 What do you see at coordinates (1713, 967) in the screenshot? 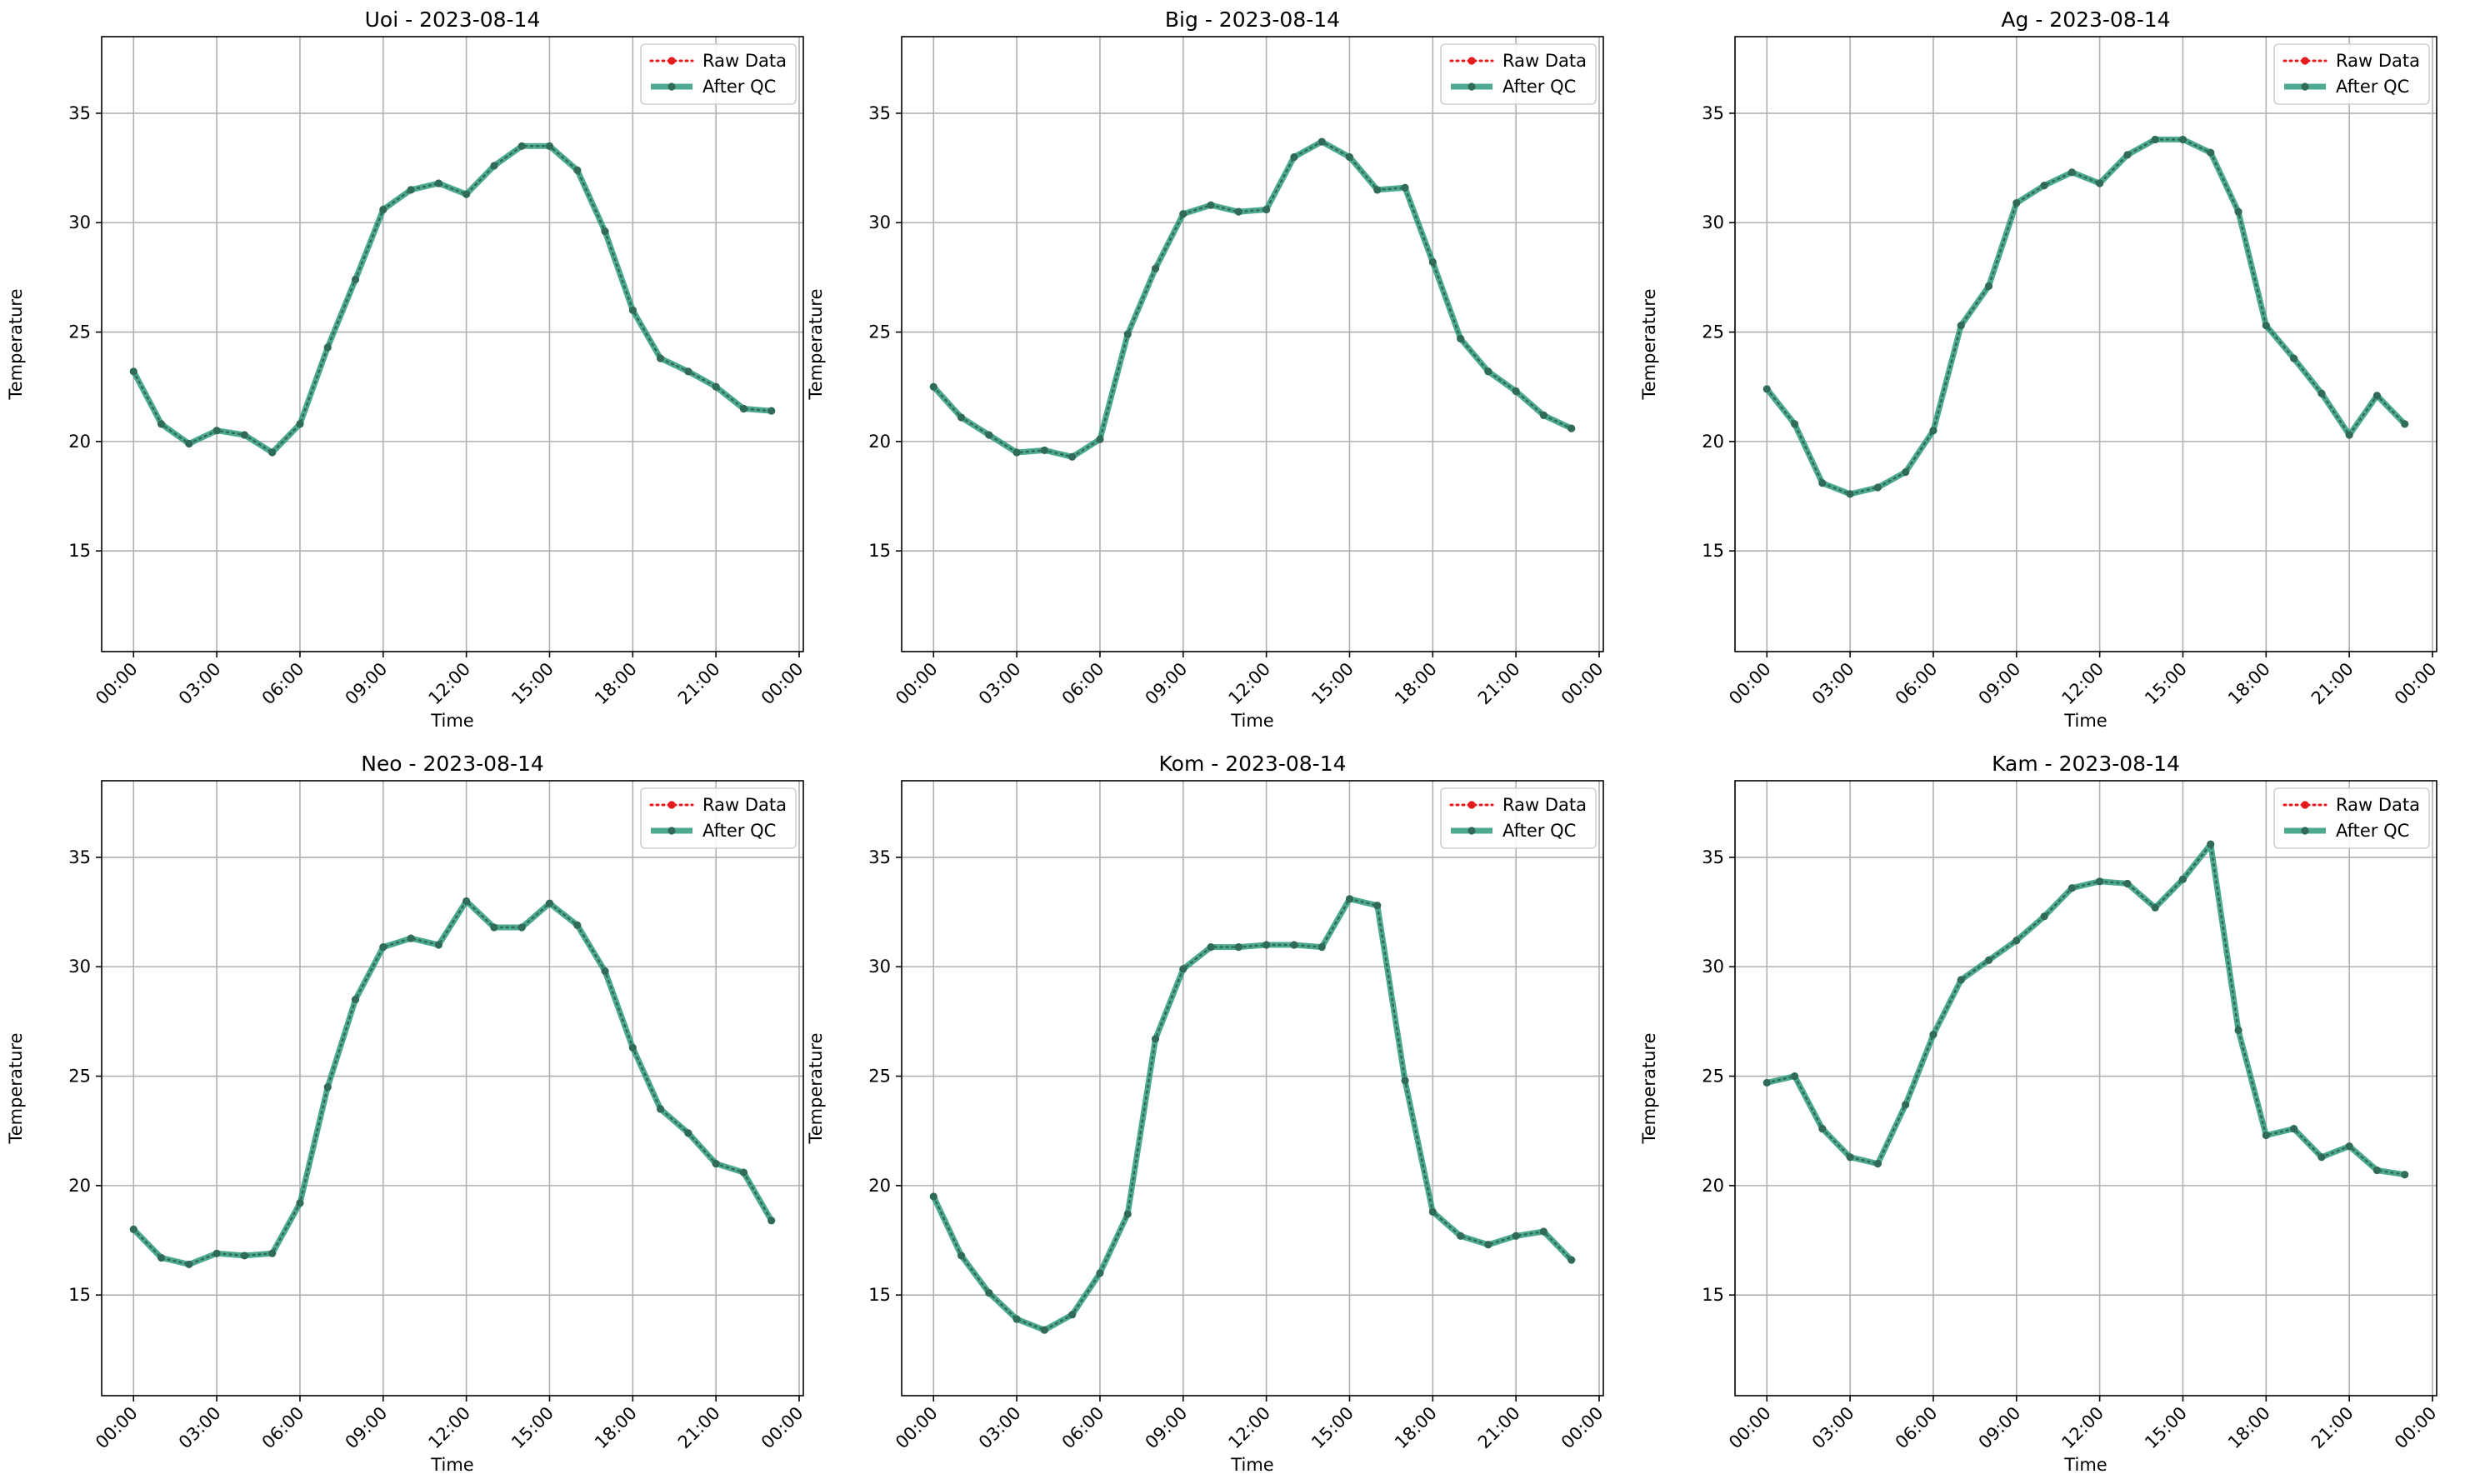
I see `y-tick-label: 30` at bounding box center [1713, 967].